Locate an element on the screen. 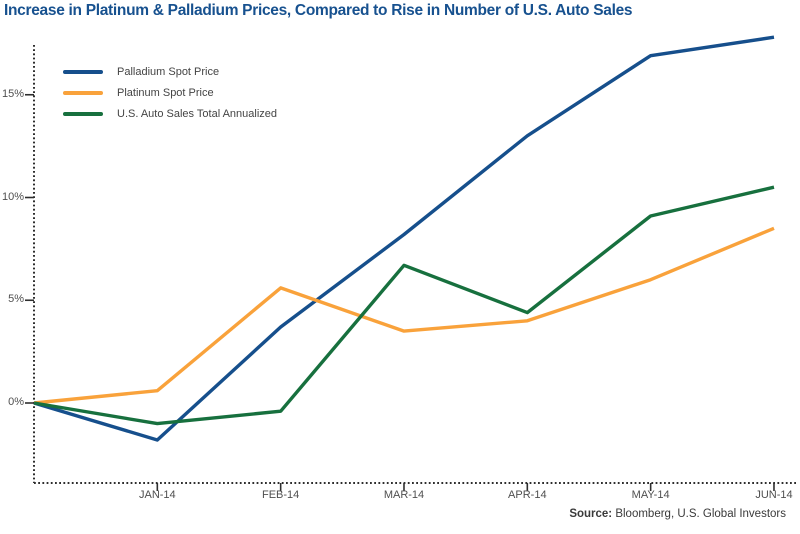  x-tick-label: MAR-14 is located at coordinates (404, 495).